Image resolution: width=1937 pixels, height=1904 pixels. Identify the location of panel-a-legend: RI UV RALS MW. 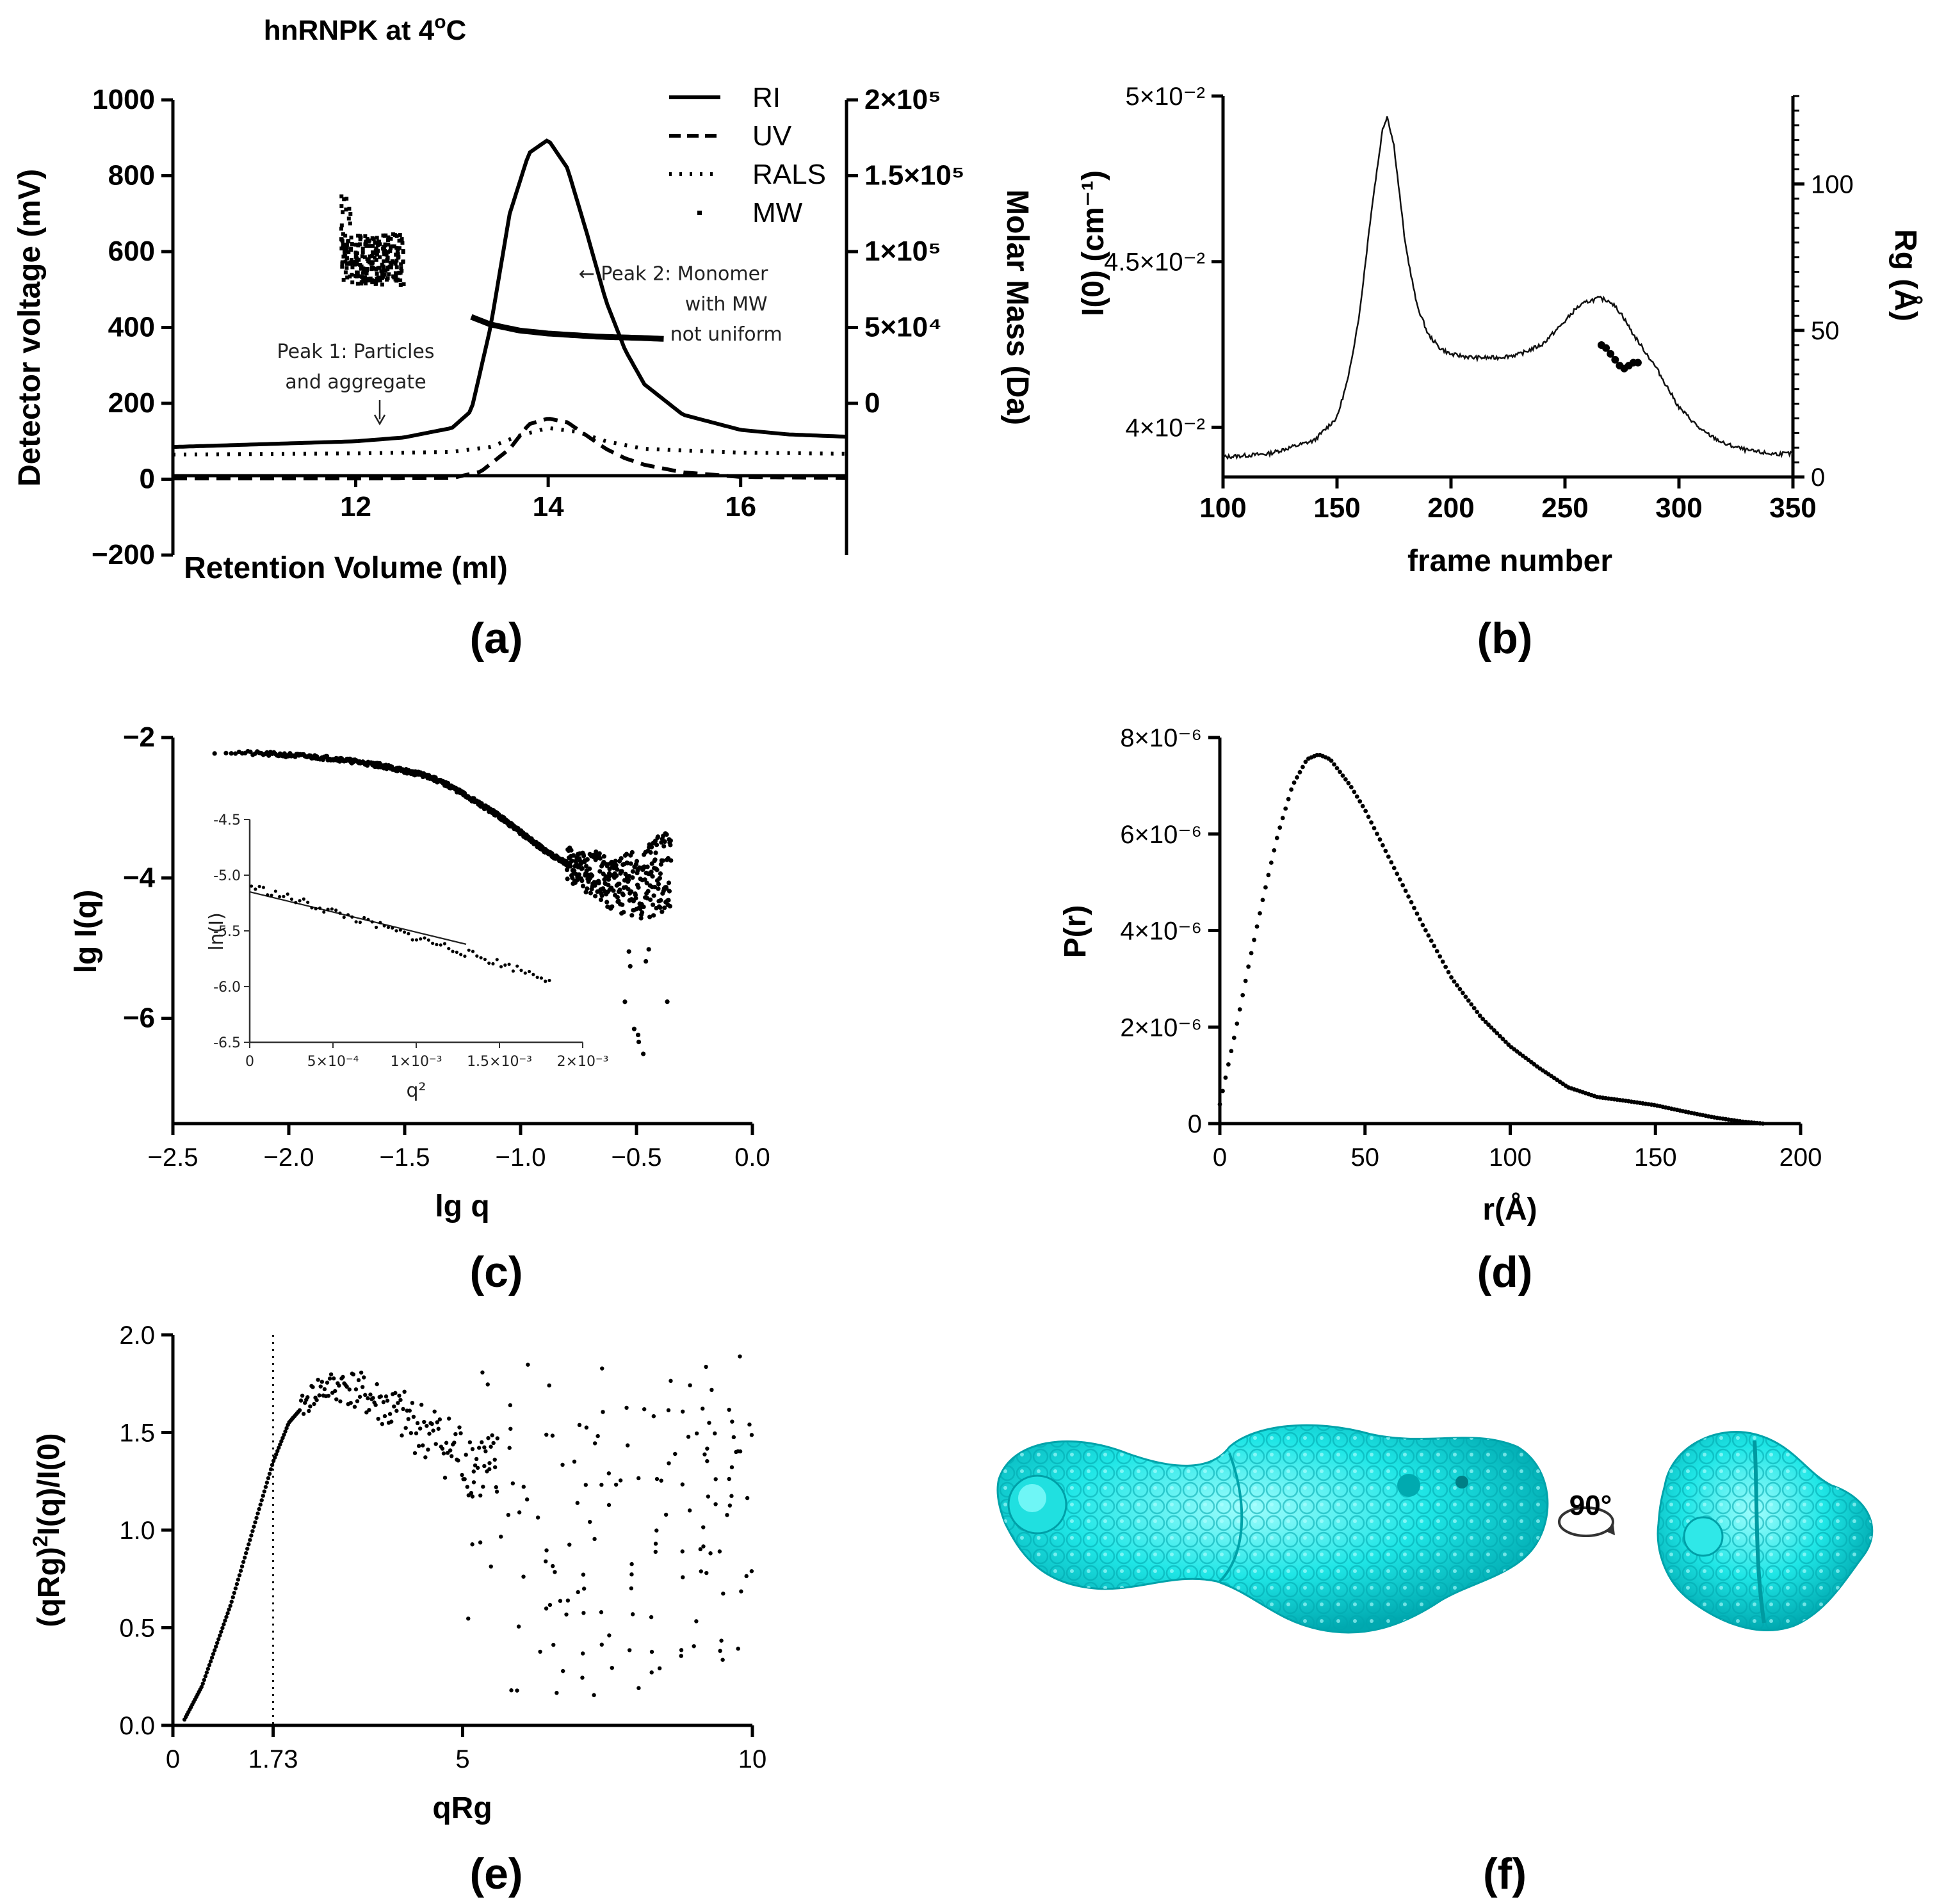
(747, 155).